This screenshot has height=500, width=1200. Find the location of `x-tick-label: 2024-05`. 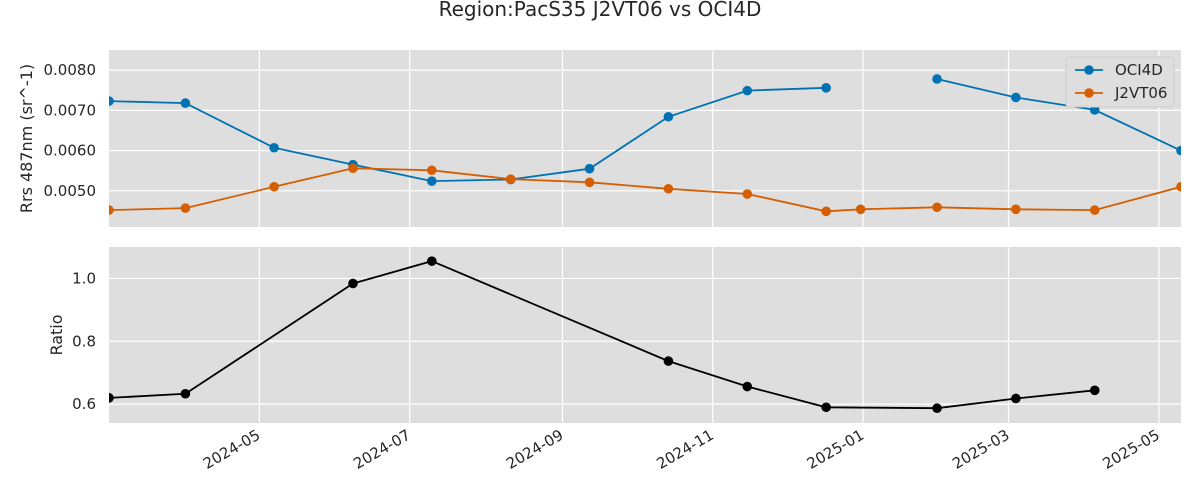

x-tick-label: 2024-05 is located at coordinates (231, 449).